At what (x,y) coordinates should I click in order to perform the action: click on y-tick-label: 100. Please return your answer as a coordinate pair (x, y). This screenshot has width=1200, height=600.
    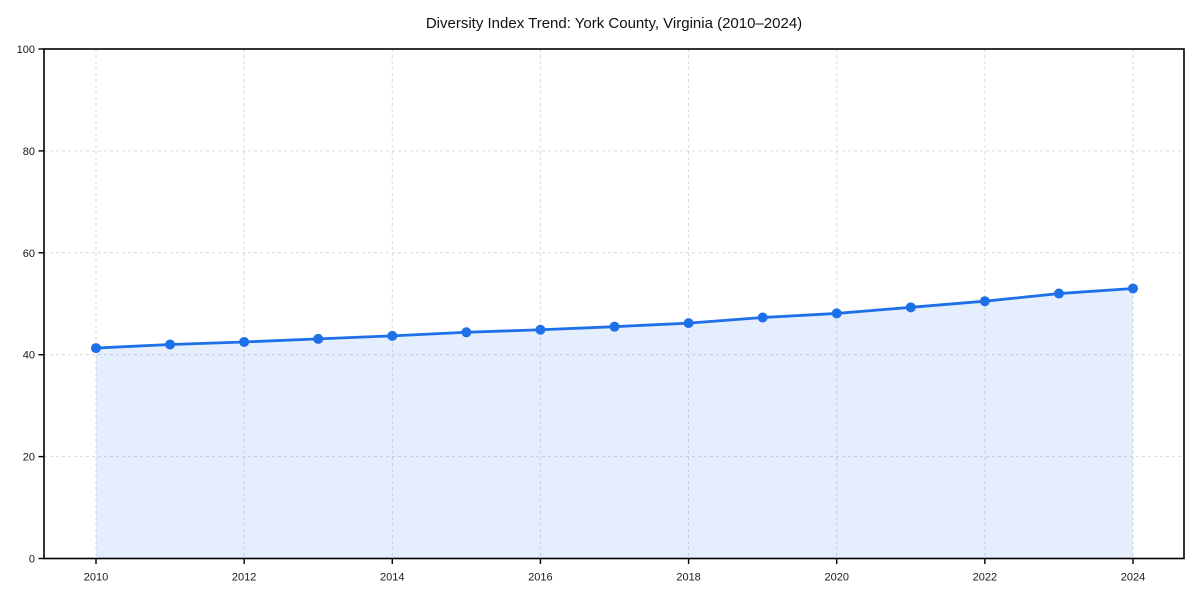
    Looking at the image, I should click on (26, 50).